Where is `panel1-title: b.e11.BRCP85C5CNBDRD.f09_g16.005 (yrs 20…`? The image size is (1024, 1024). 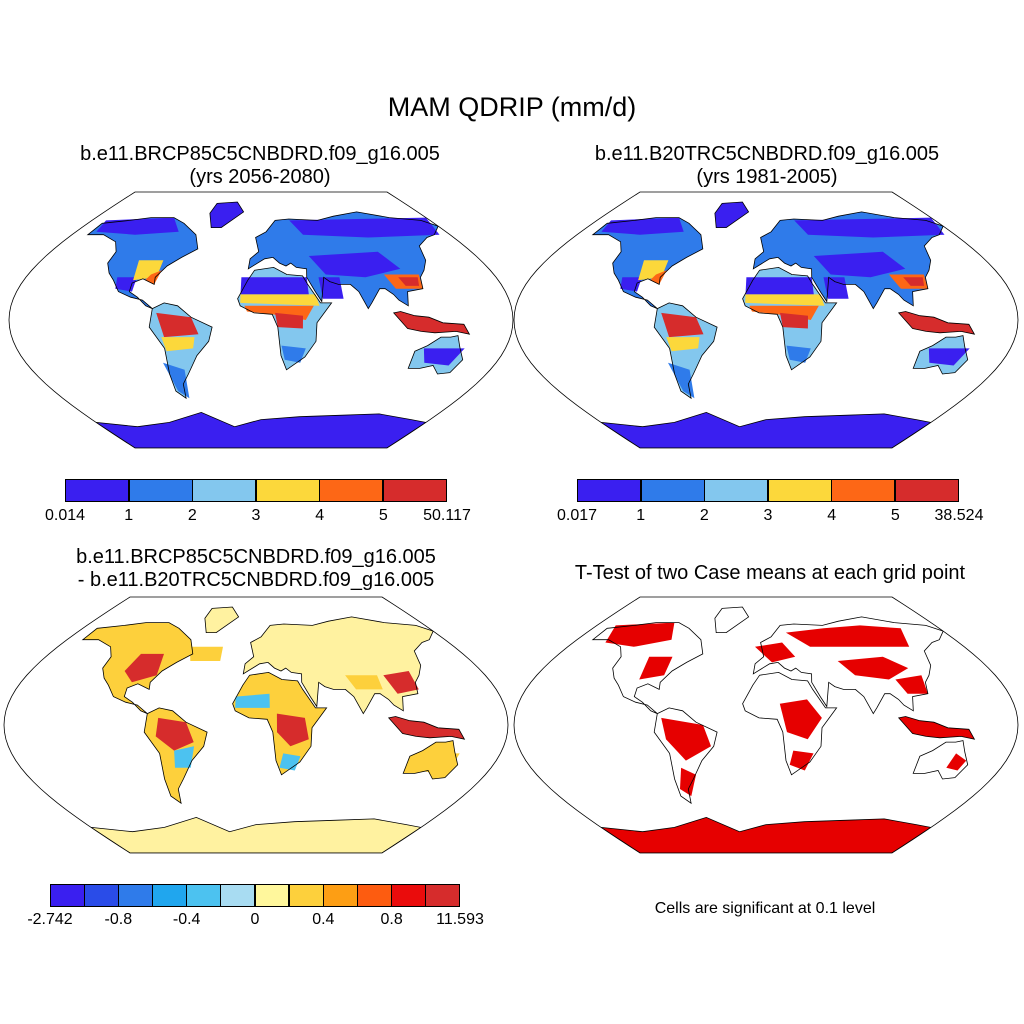
panel1-title: b.e11.BRCP85C5CNBDRD.f09_g16.005 (yrs 20… is located at coordinates (260, 166).